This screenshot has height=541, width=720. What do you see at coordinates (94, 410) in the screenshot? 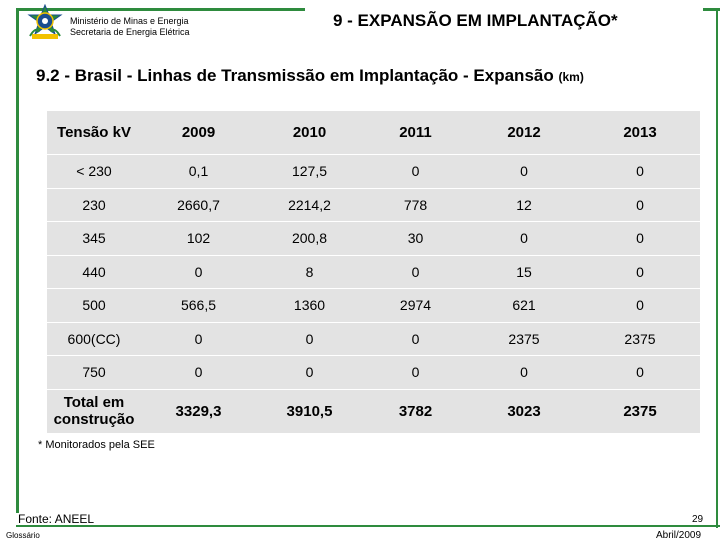
I see `total-label: Total em construção` at bounding box center [94, 410].